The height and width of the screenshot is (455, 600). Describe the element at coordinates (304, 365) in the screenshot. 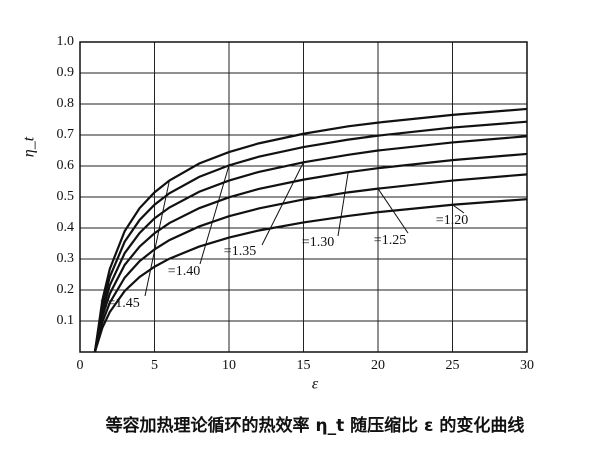

I see `x-tick-label: 15` at that location.